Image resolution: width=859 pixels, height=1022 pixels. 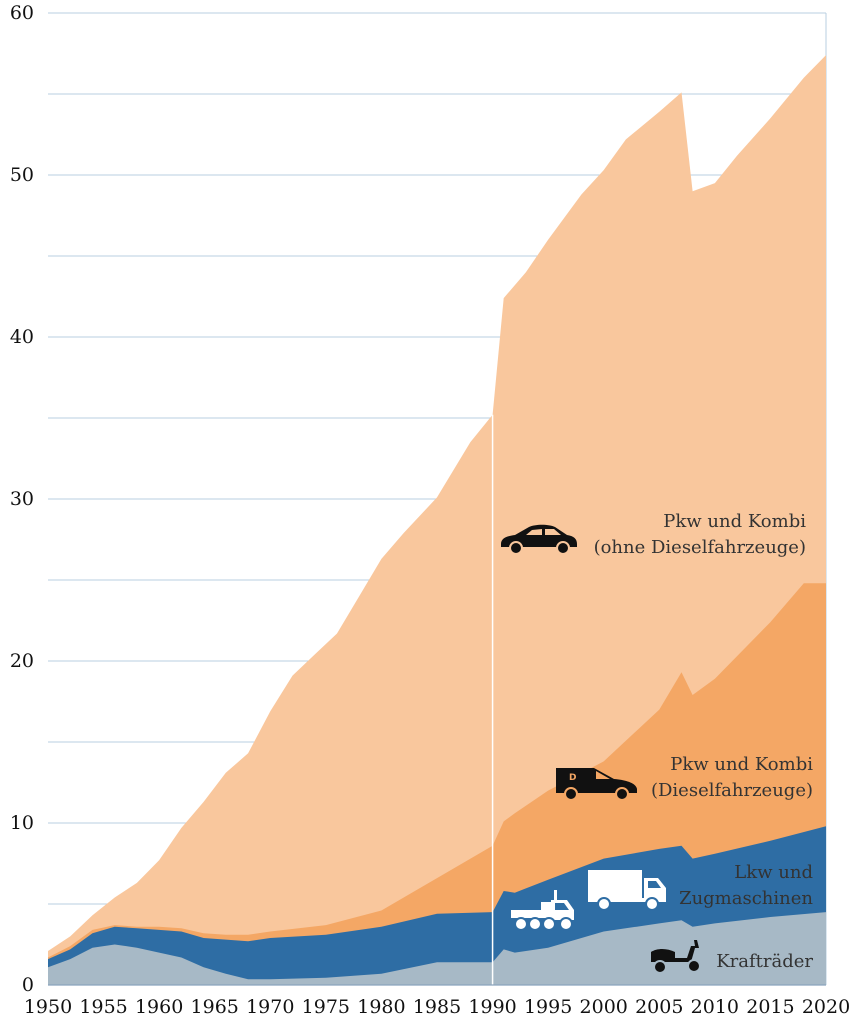 I want to click on x-tick-label: 1955, so click(x=103, y=1007).